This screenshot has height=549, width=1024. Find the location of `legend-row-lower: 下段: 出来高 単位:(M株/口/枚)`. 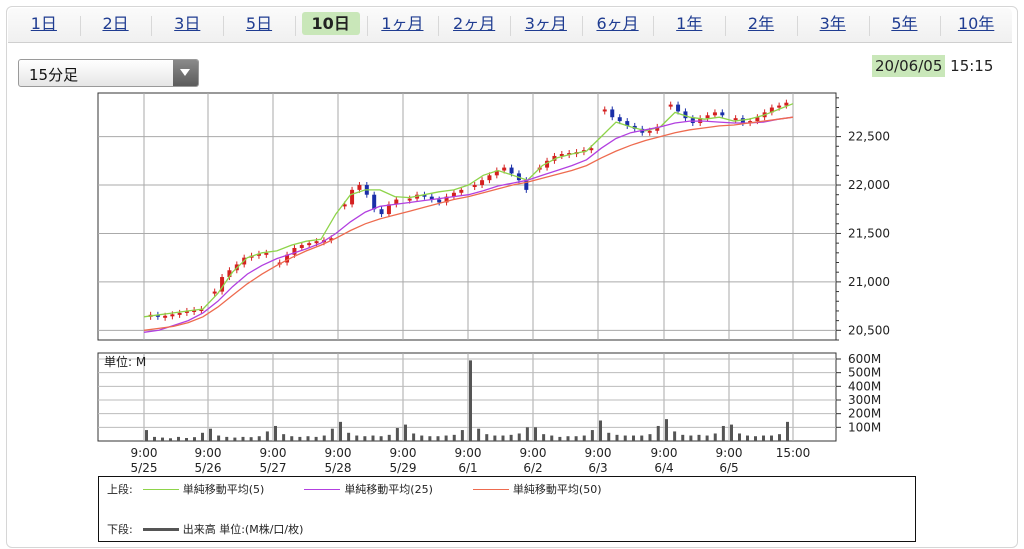

legend-row-lower: 下段: 出来高 単位:(M株/口/枚) is located at coordinates (205, 529).